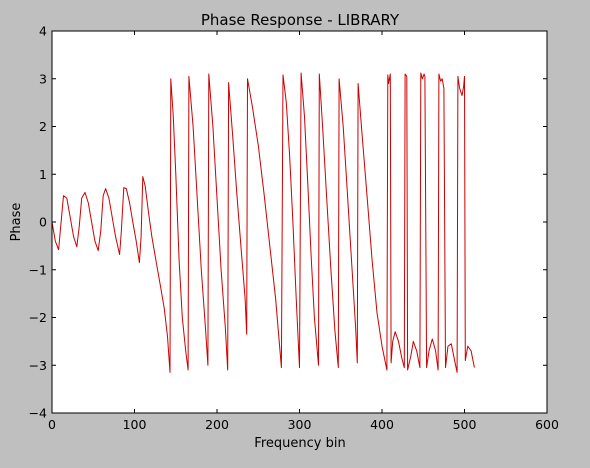 This screenshot has width=590, height=468. I want to click on x-tick-label-1: 100, so click(135, 424).